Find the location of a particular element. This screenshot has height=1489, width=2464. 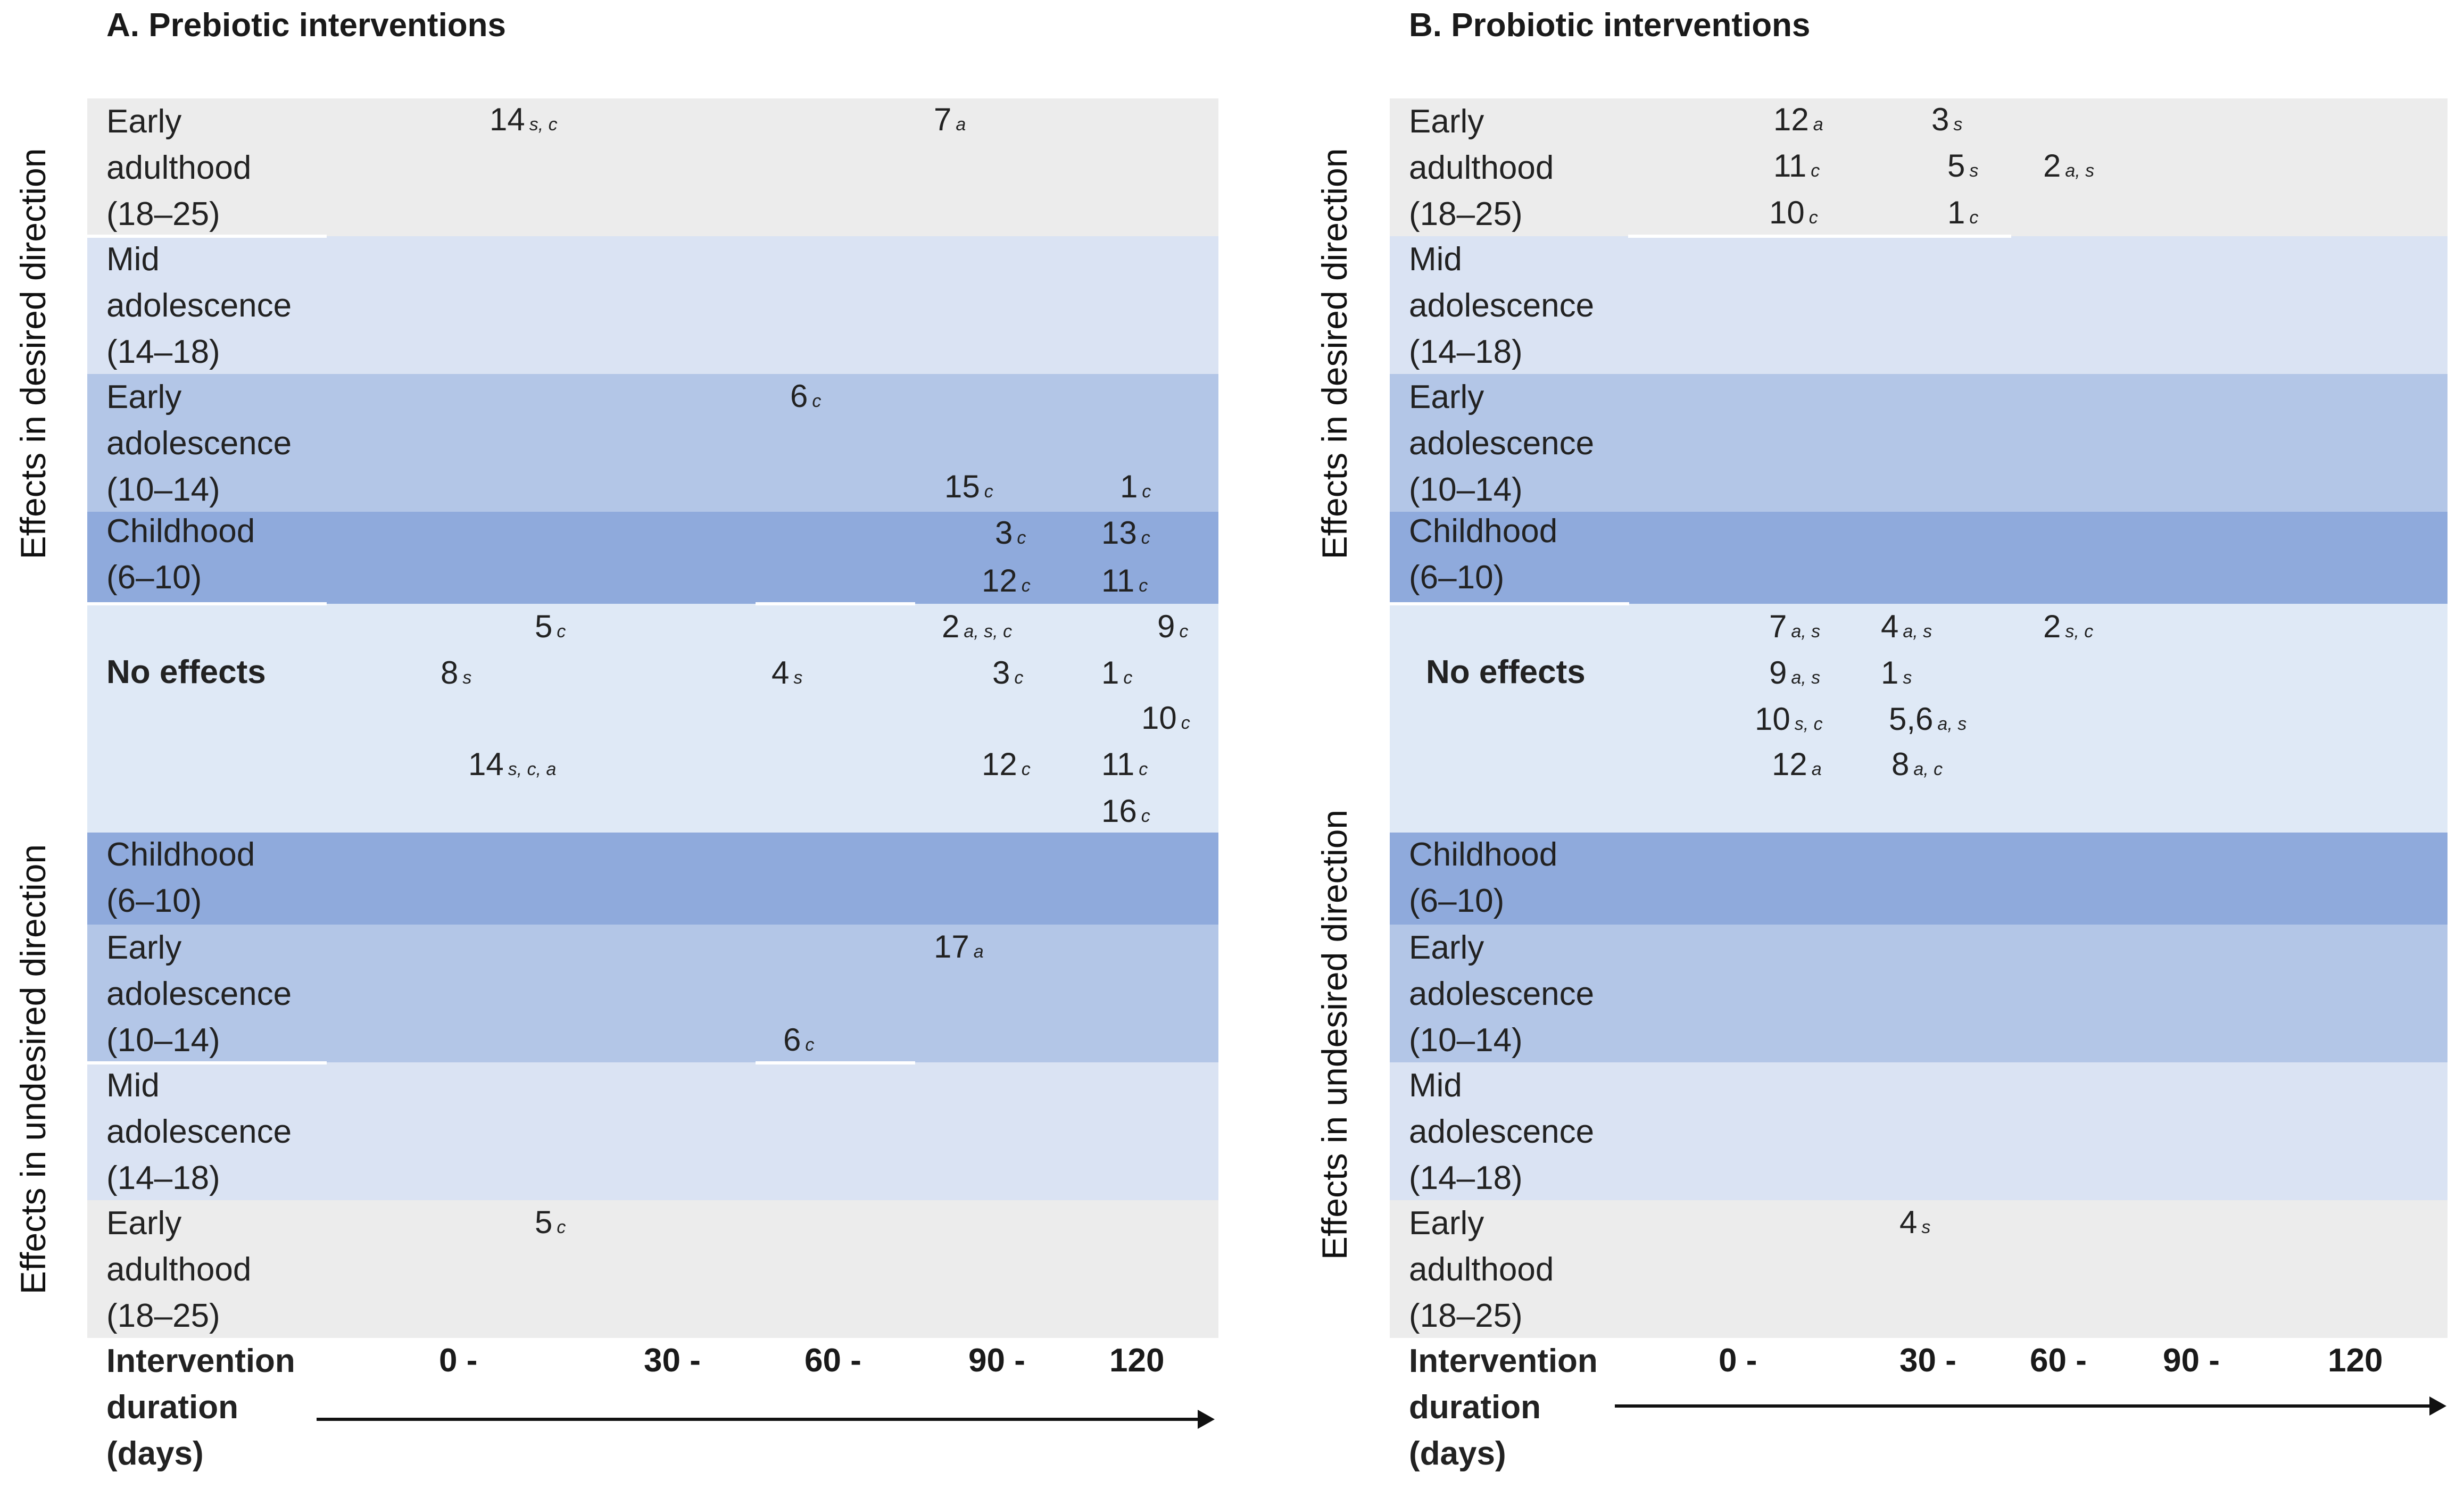

band-a-early-adolescence-bottom is located at coordinates (653, 993).